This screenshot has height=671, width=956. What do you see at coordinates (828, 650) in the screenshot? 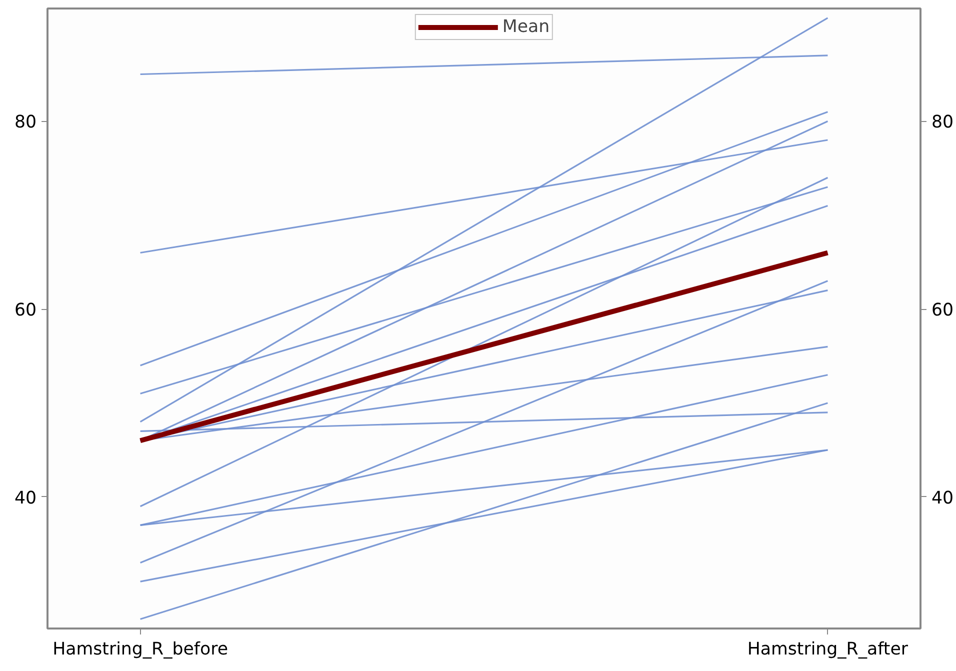
I see `x-tick-label: Hamstring_R_after` at bounding box center [828, 650].